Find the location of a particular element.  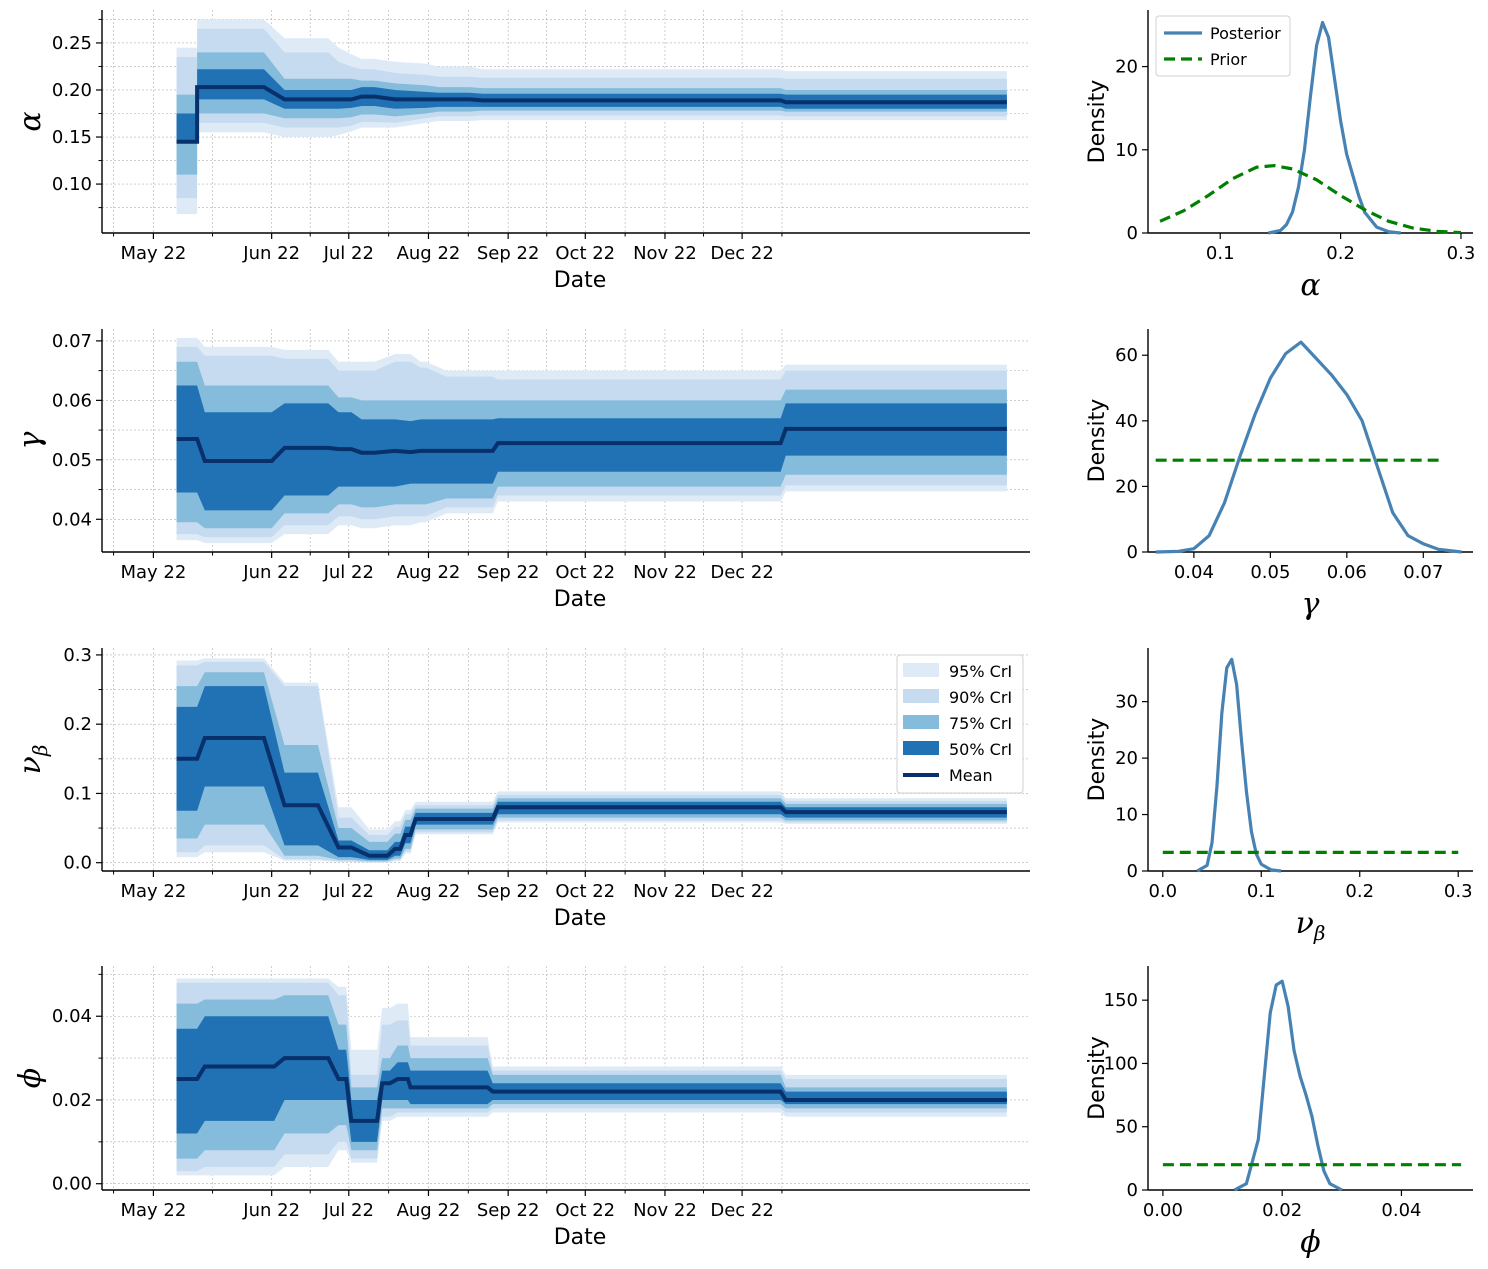

nu-beta-density-y-tick-label: 0 is located at coordinates (1132, 871).